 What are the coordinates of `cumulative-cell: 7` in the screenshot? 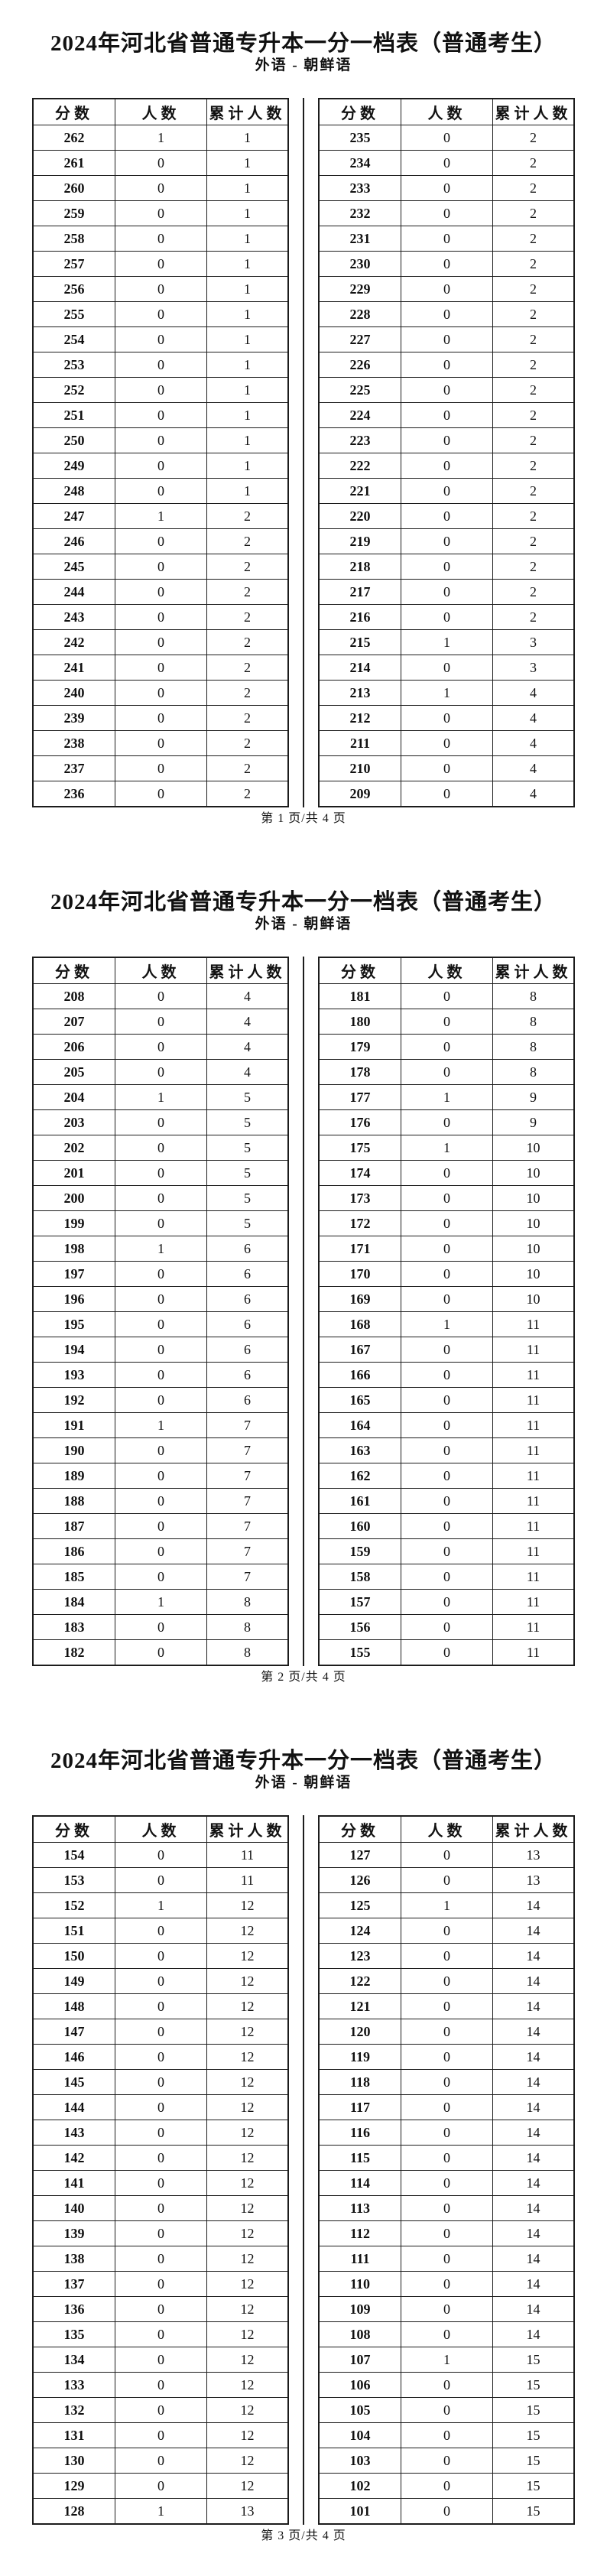 It's located at (247, 1425).